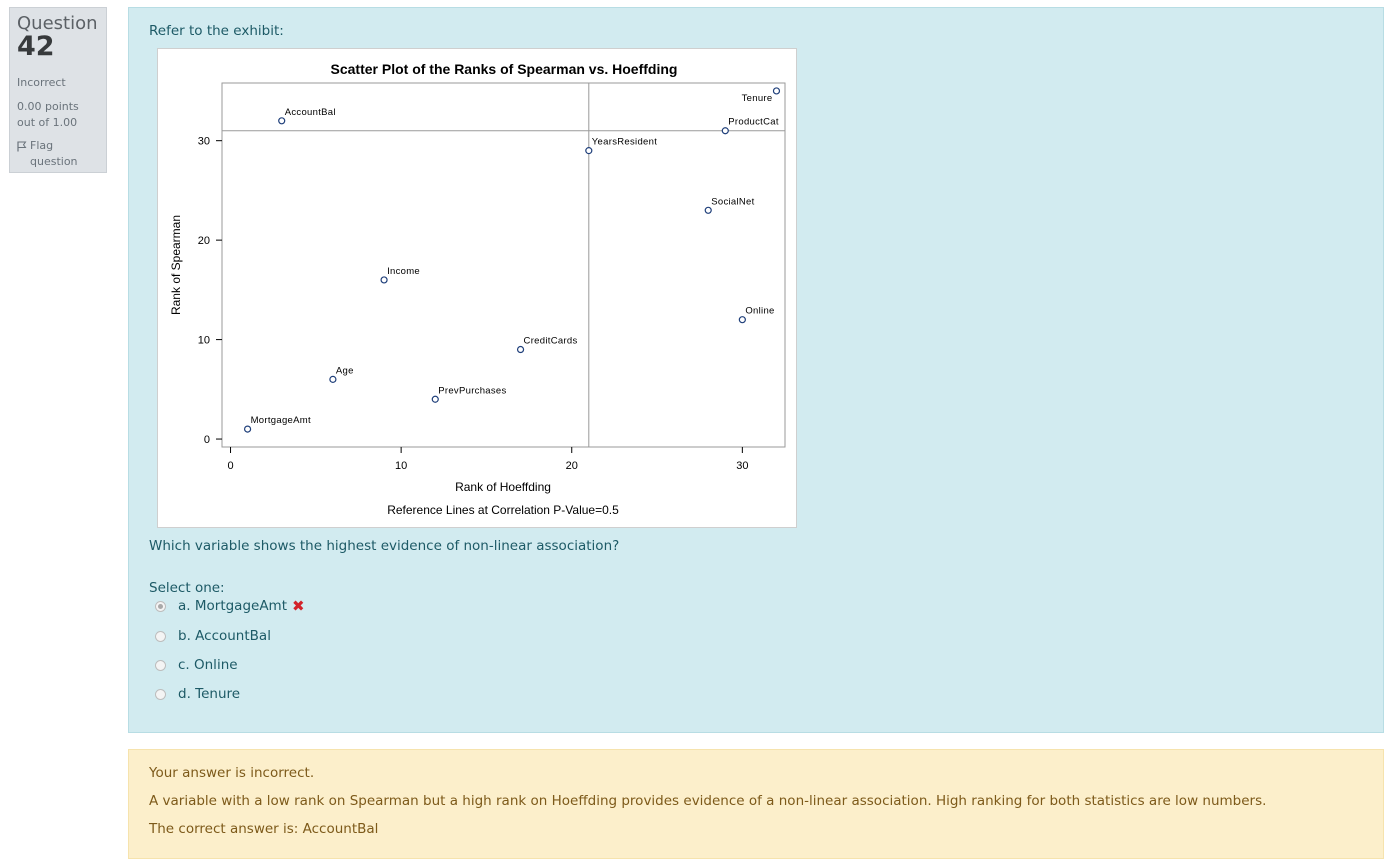 The width and height of the screenshot is (1389, 867). Describe the element at coordinates (275, 665) in the screenshot. I see `option-c: c. Online` at that location.